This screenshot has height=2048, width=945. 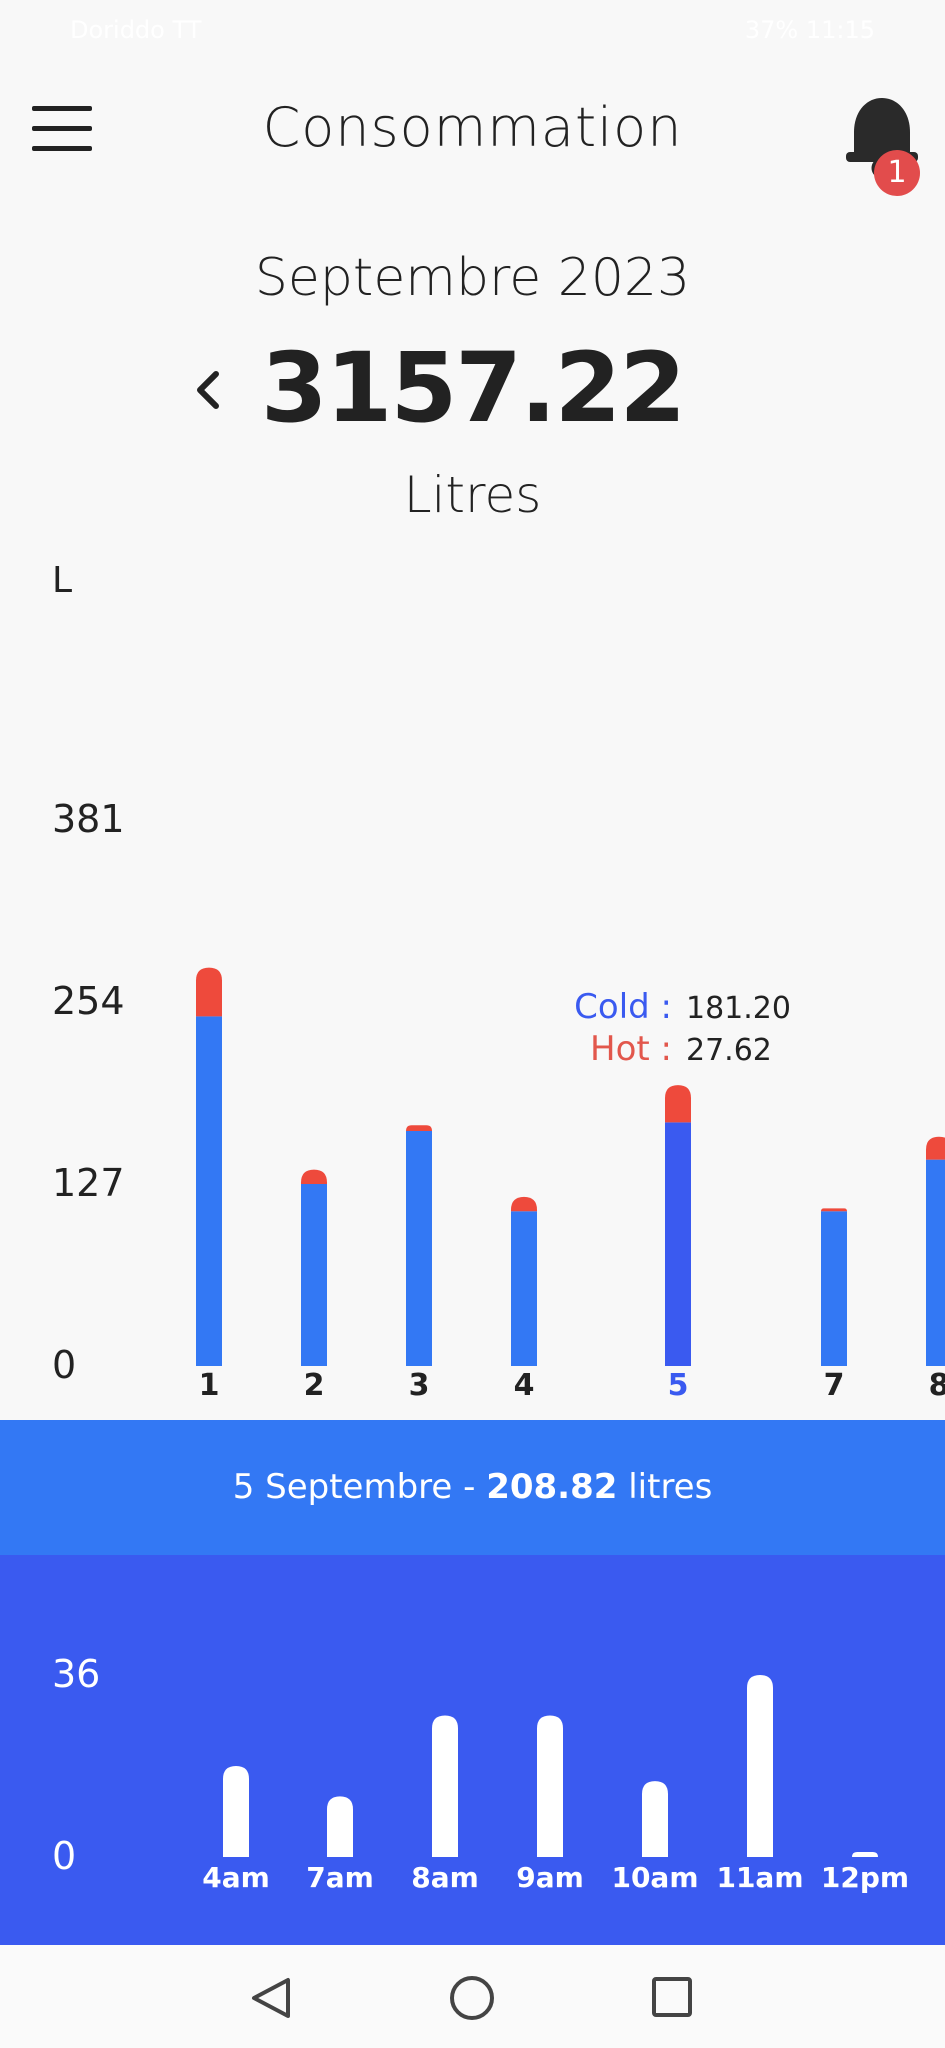 I want to click on selected-date: 5 Septembre -, so click(x=359, y=1487).